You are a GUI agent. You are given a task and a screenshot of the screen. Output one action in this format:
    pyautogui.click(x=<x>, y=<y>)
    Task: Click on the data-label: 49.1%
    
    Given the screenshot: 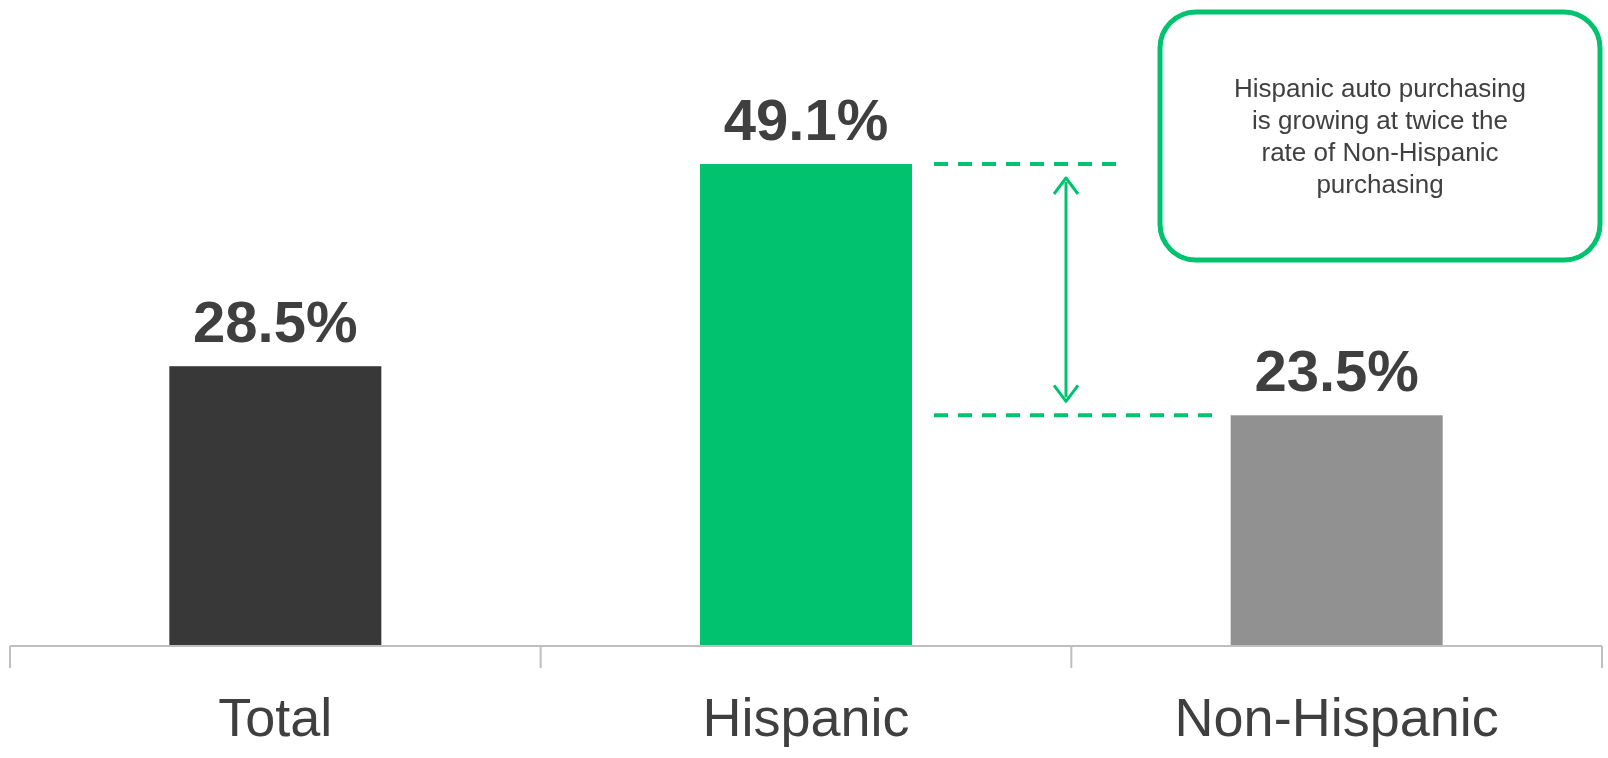 What is the action you would take?
    pyautogui.click(x=806, y=119)
    